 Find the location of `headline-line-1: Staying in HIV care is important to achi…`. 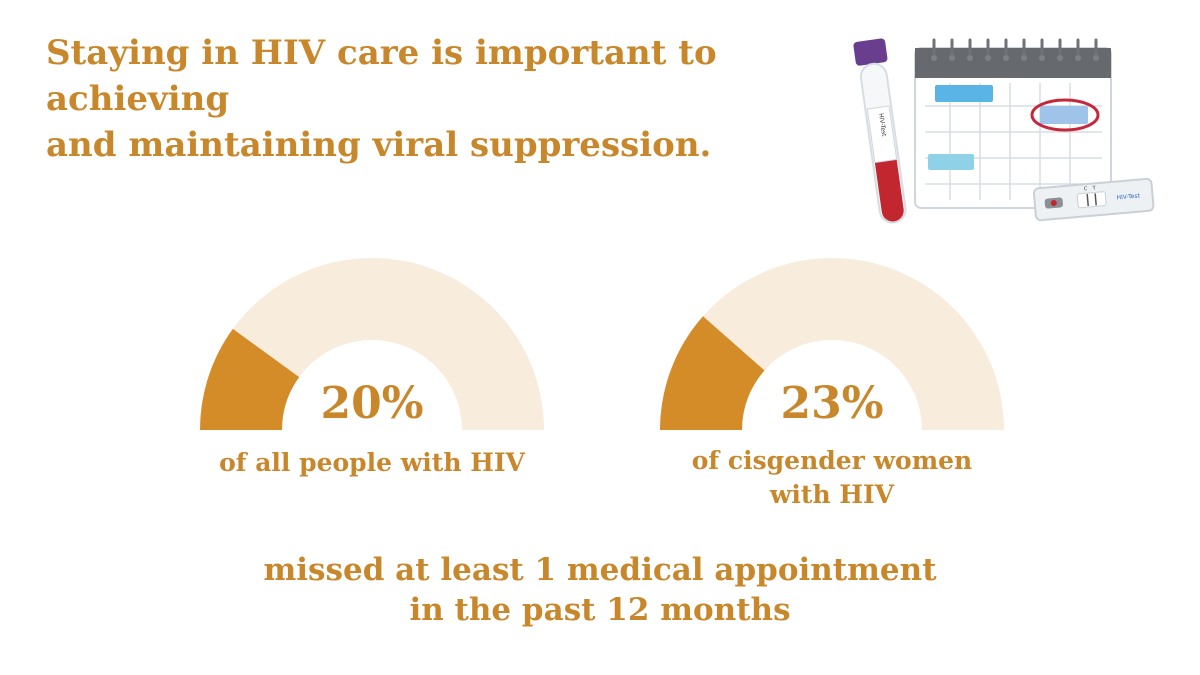

headline-line-1: Staying in HIV care is important to achi… is located at coordinates (381, 76).